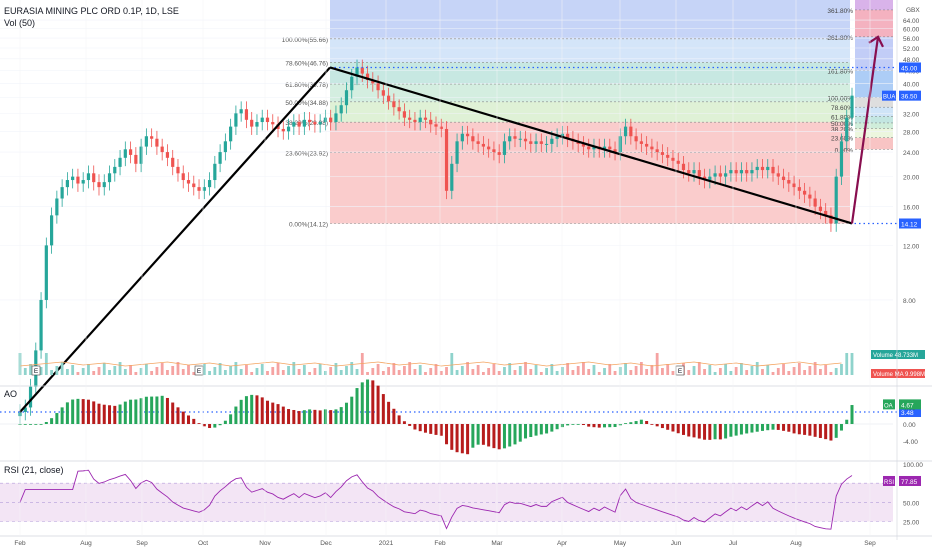  I want to click on fib-ext-zone, so click(874, 119).